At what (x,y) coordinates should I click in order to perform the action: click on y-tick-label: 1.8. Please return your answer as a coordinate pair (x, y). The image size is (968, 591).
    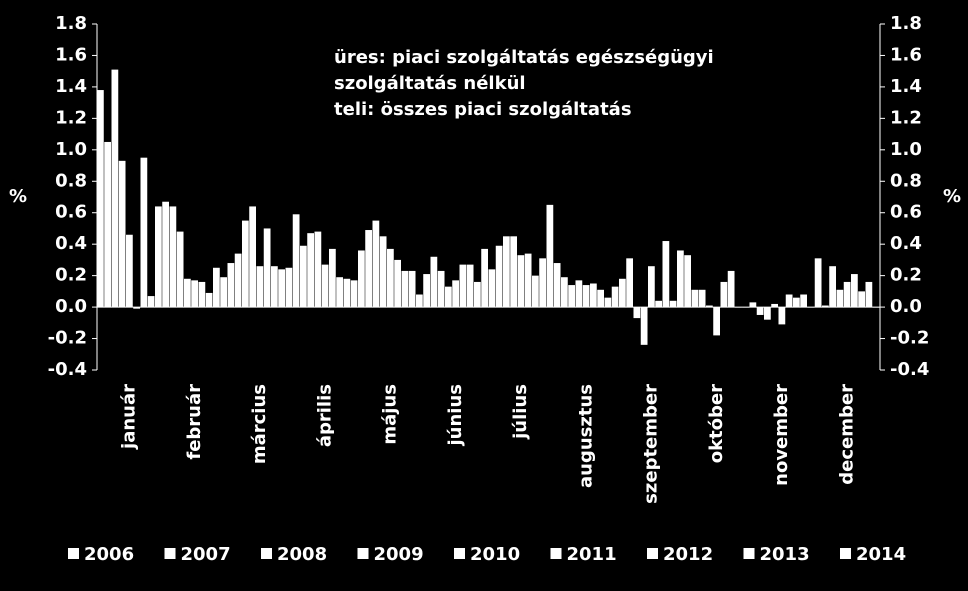
    Looking at the image, I should click on (71, 23).